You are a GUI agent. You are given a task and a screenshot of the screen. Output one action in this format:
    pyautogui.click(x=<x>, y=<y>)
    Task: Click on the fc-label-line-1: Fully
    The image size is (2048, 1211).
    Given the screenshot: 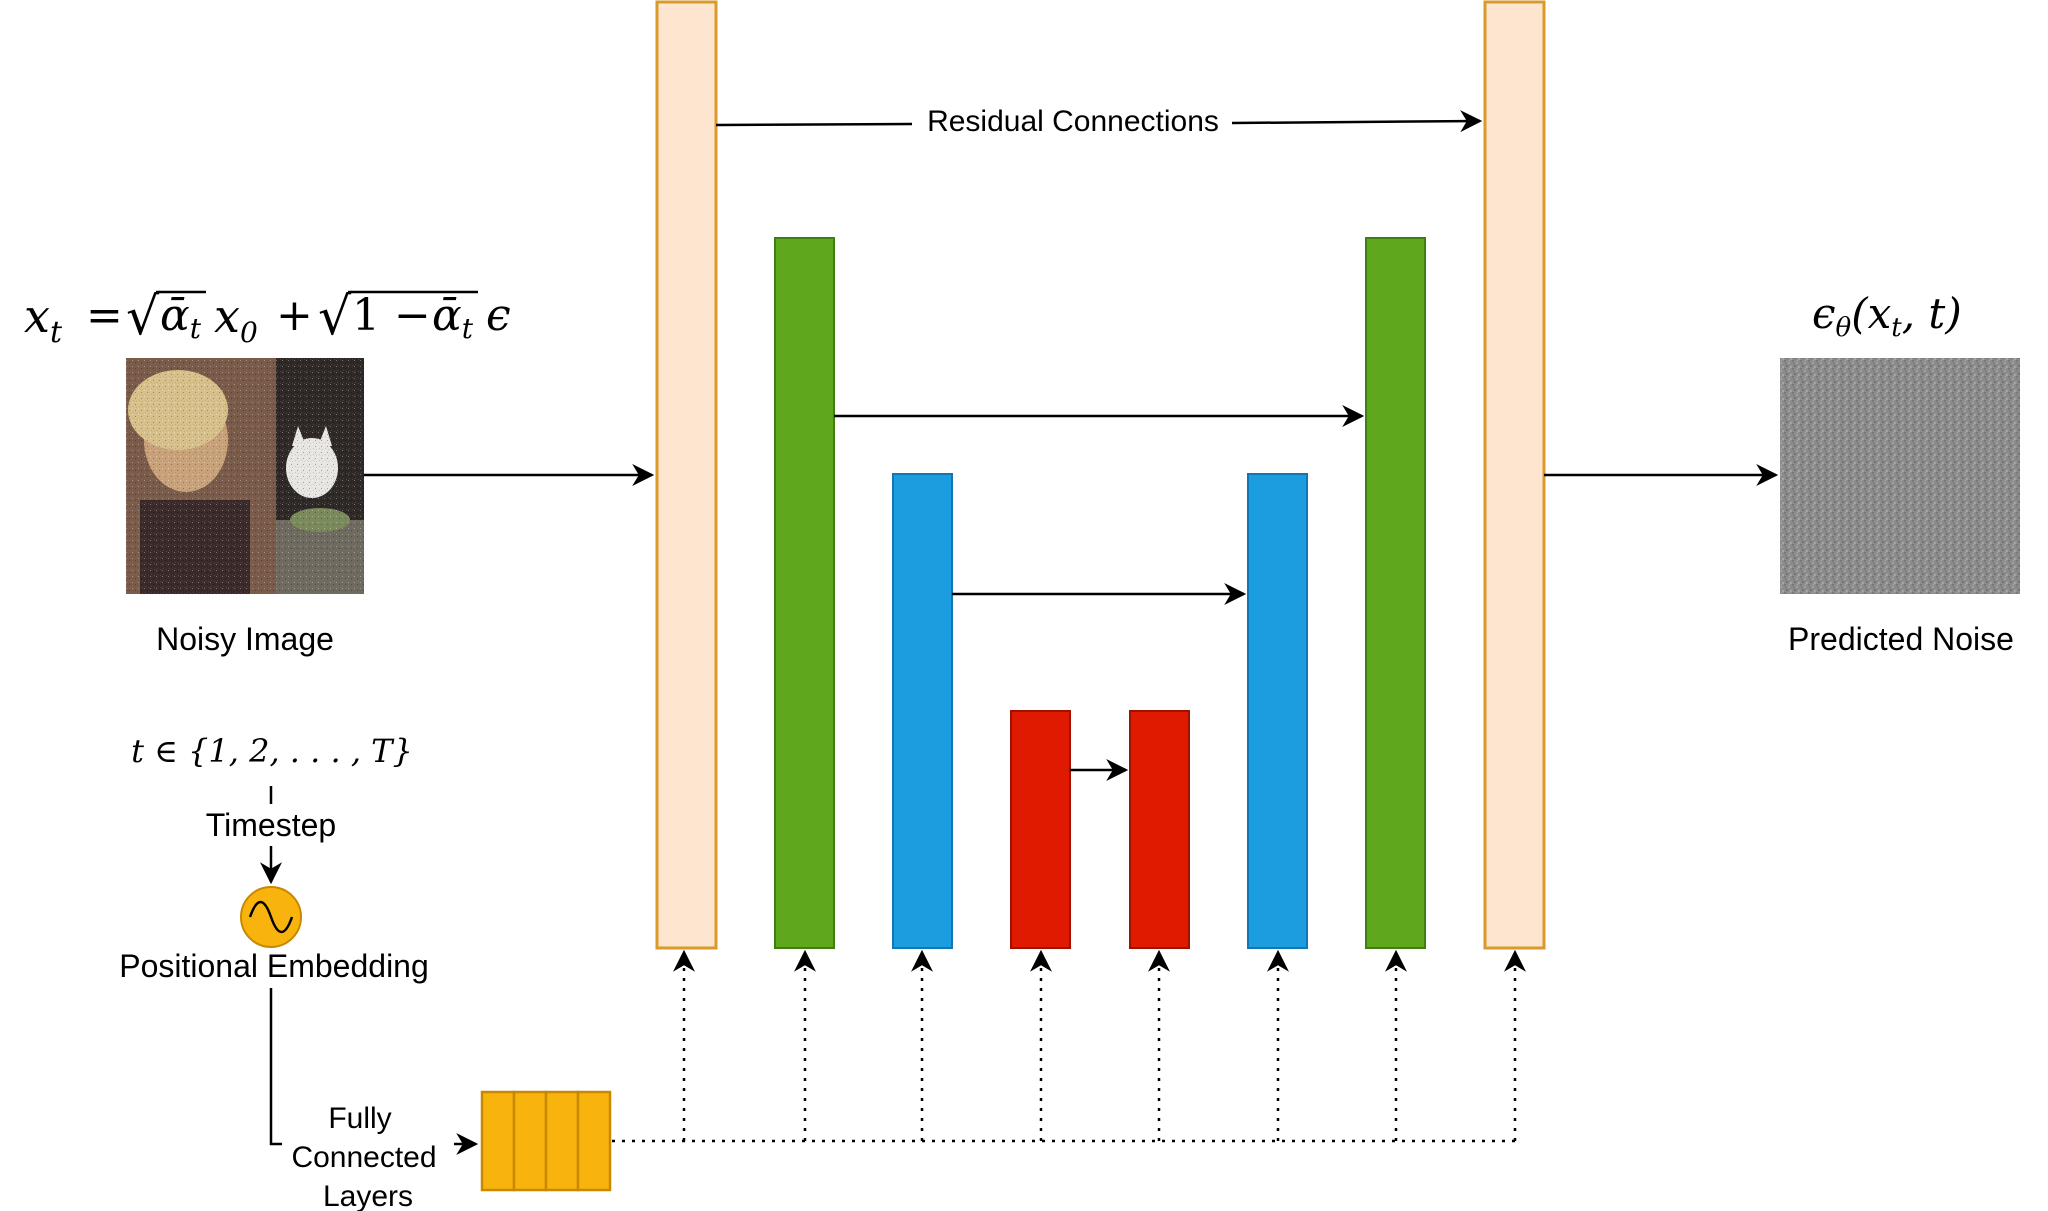 What is the action you would take?
    pyautogui.click(x=359, y=1118)
    